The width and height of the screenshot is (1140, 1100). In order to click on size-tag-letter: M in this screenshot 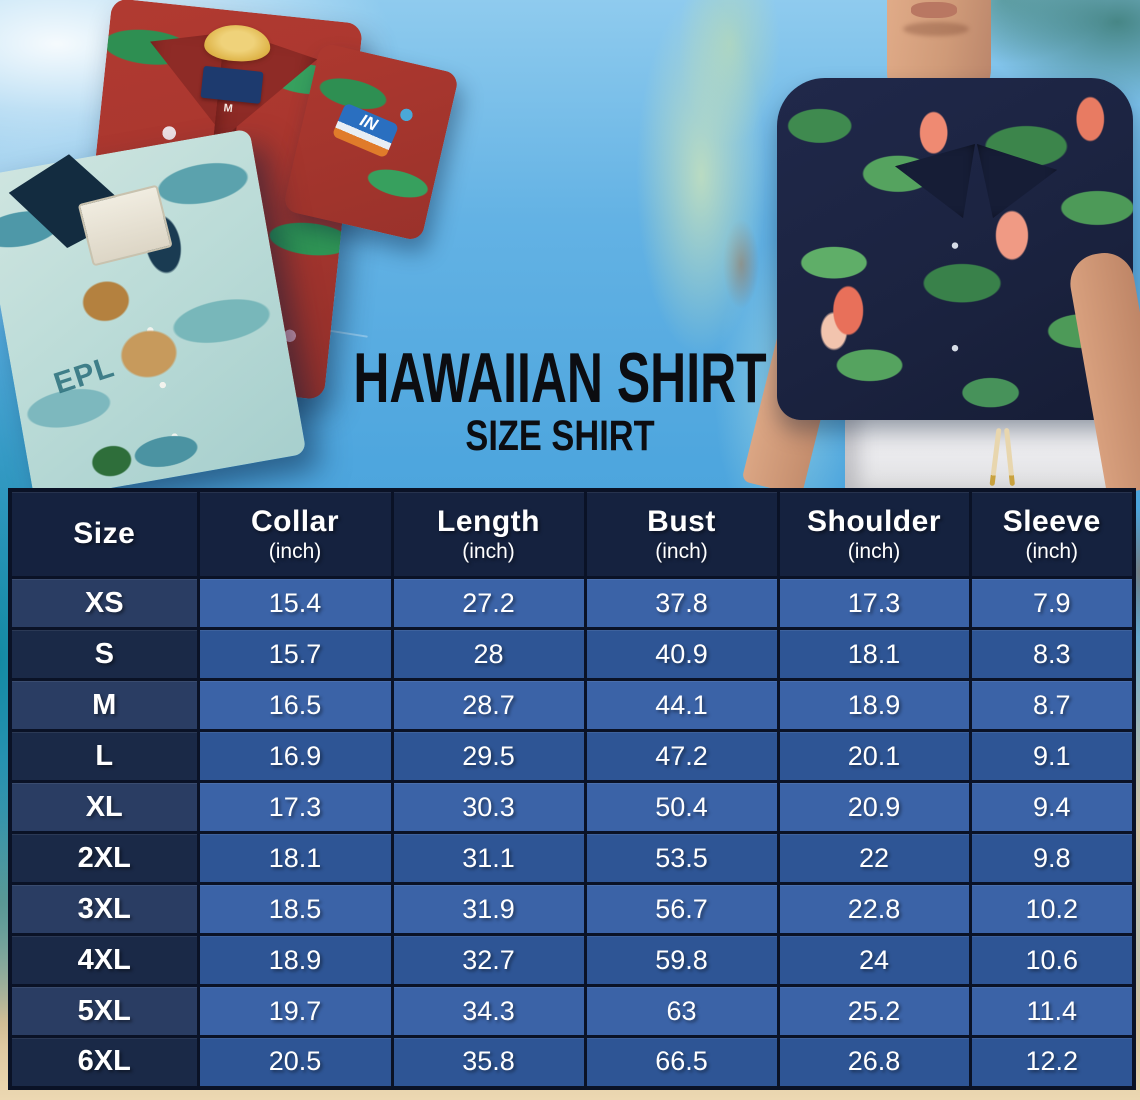, I will do `click(228, 109)`.